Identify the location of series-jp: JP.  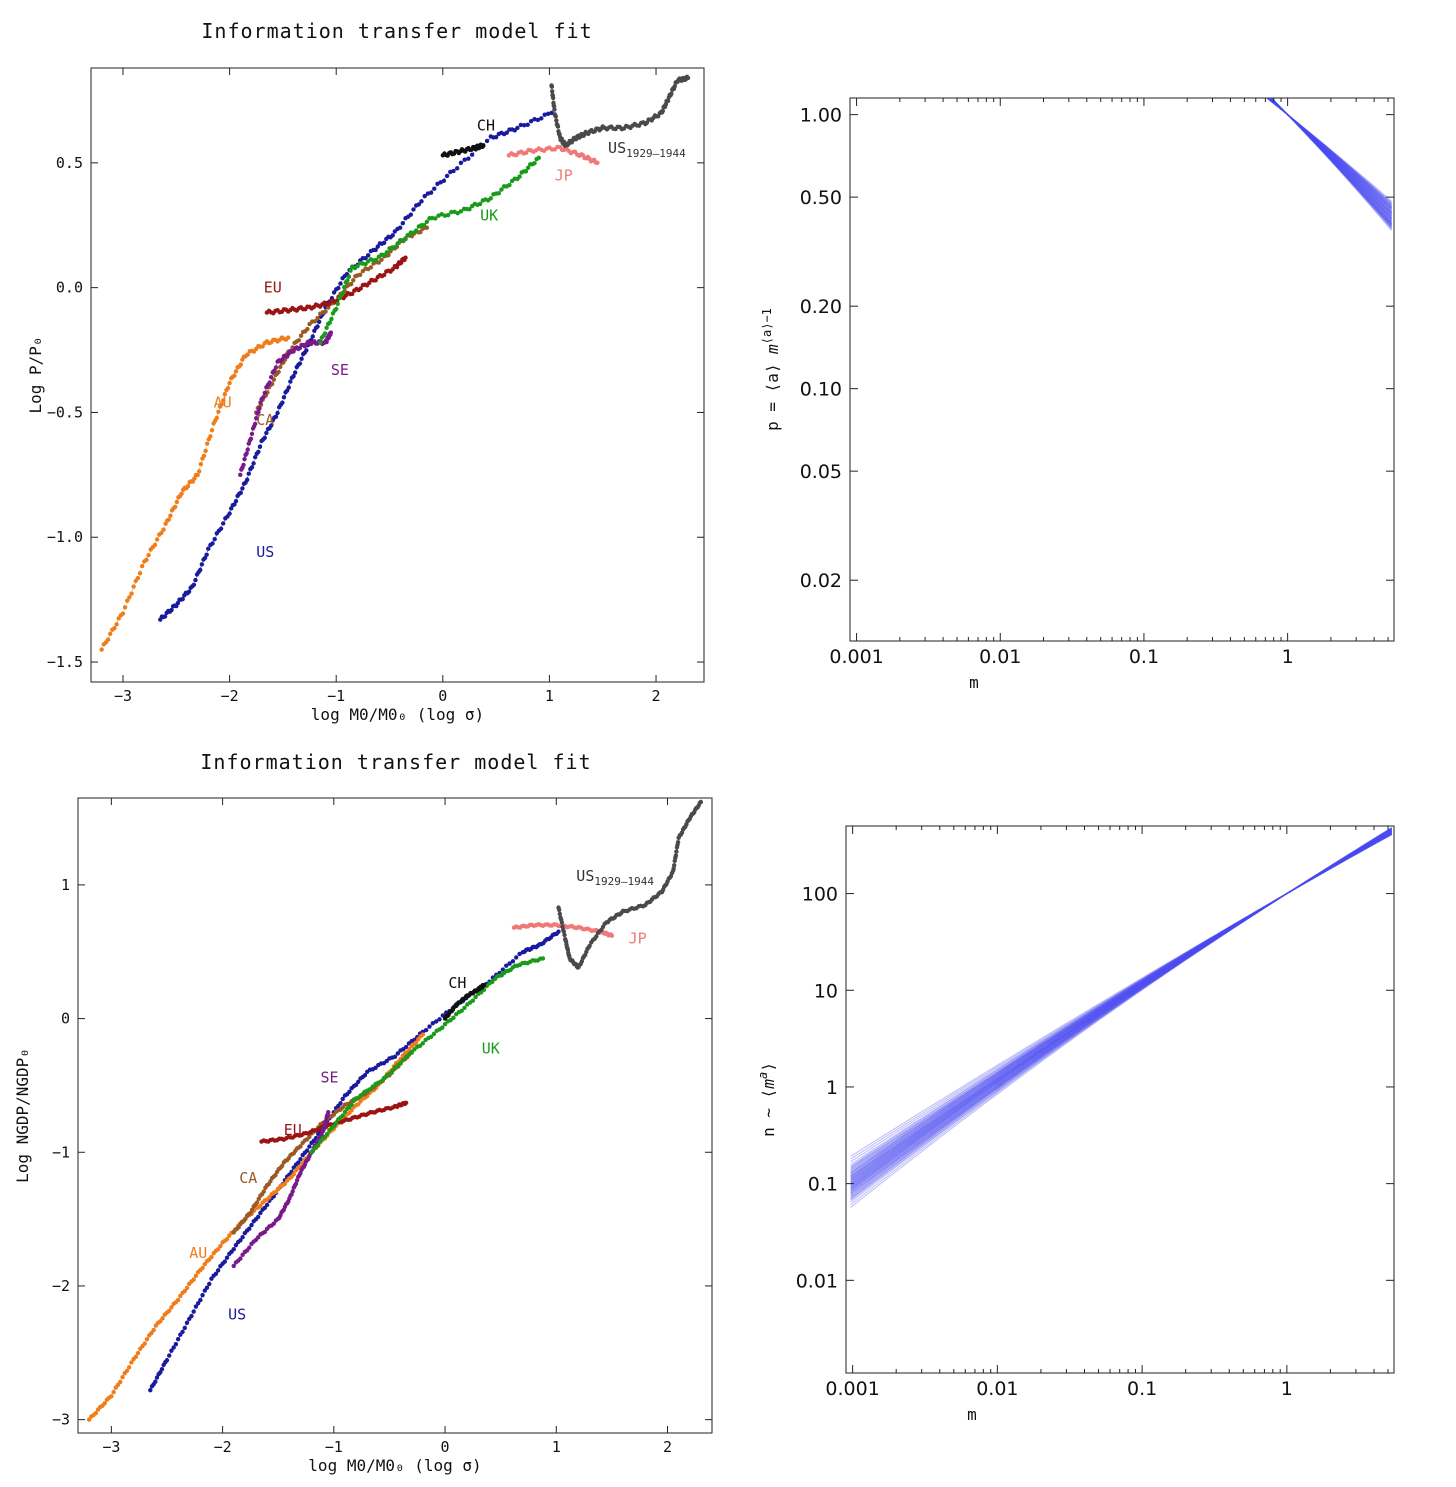
(579, 934).